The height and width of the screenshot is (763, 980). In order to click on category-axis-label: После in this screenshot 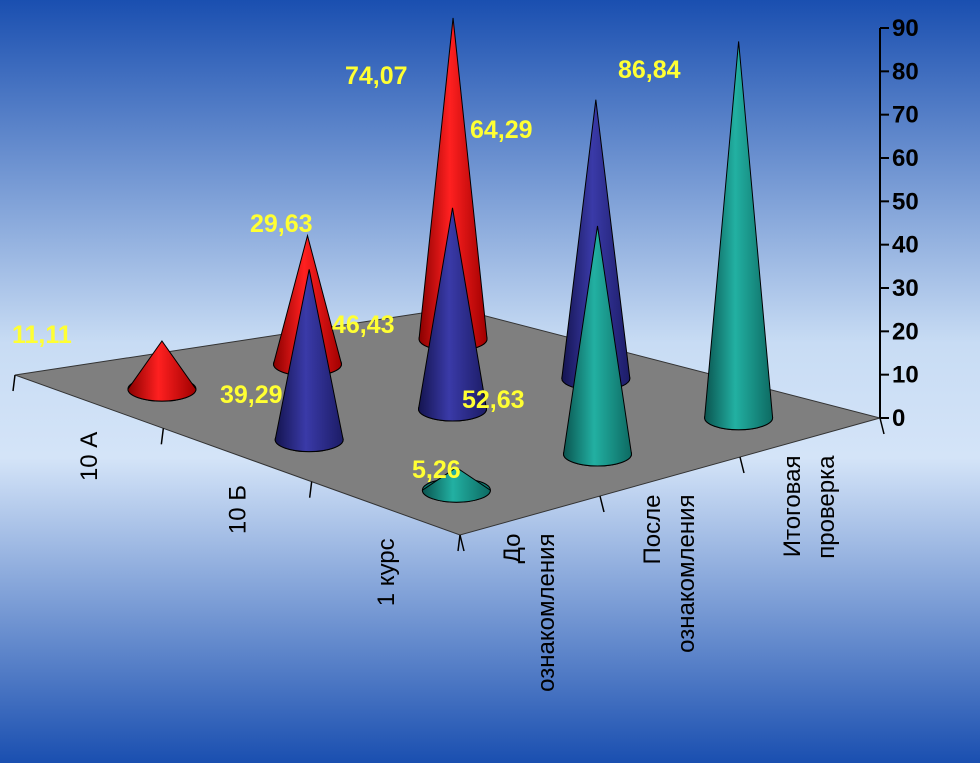, I will do `click(652, 530)`.